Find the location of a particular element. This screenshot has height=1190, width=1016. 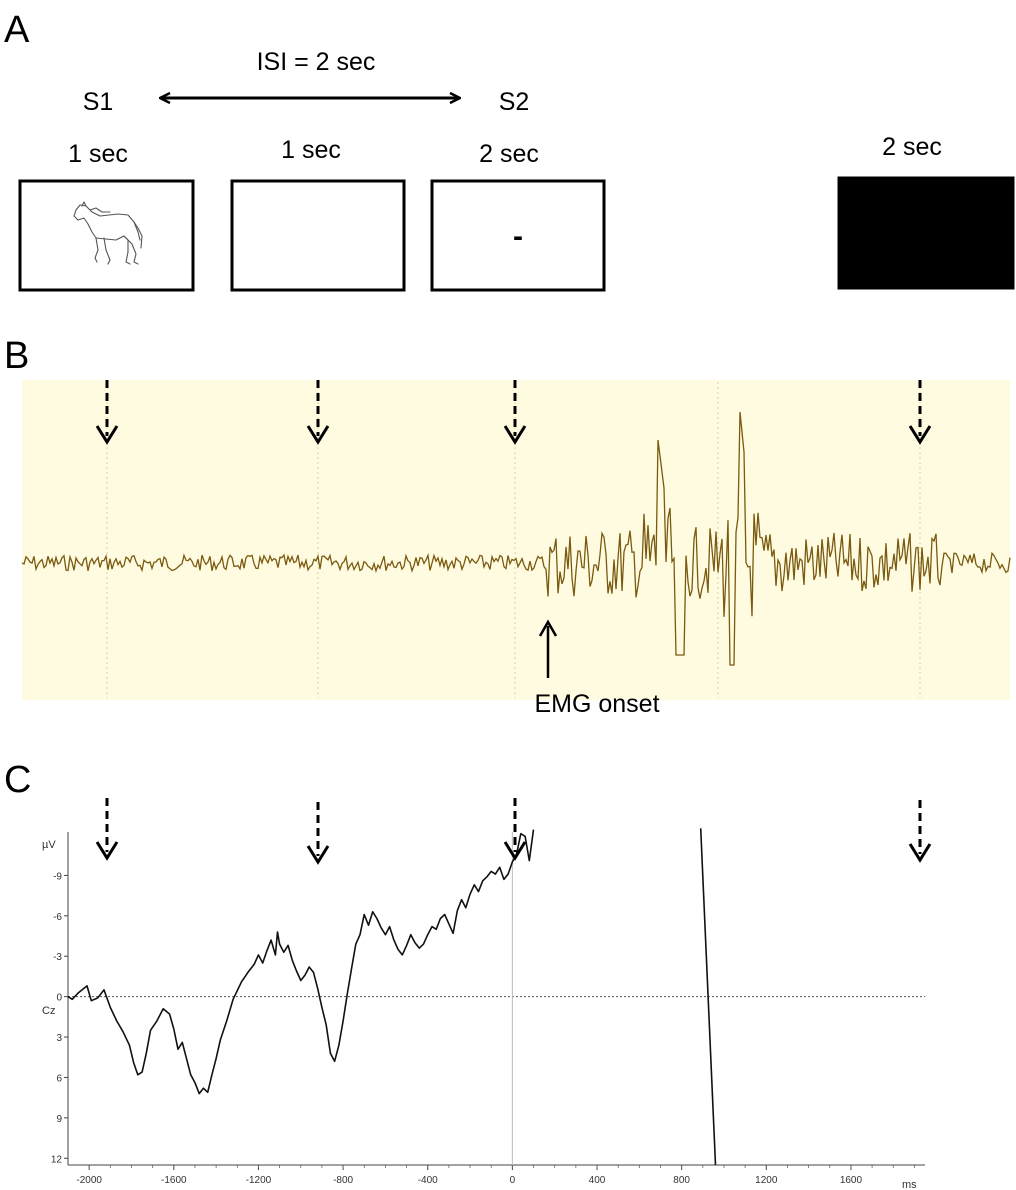

s2-label: S2 is located at coordinates (514, 102).